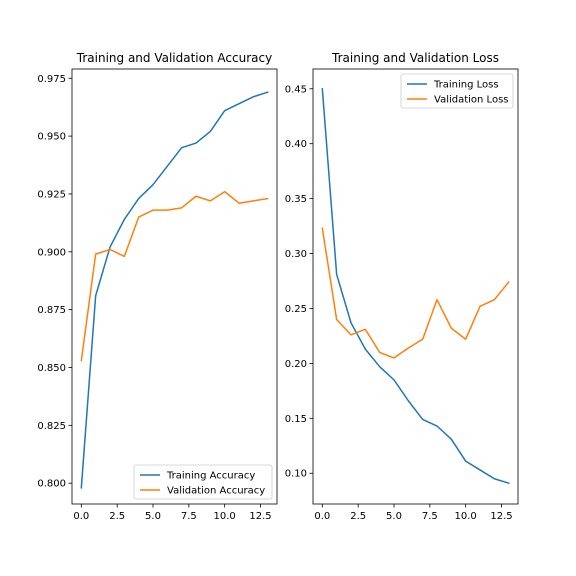 This screenshot has height=576, width=576. Describe the element at coordinates (51, 426) in the screenshot. I see `y-tick-label: 0.825` at that location.